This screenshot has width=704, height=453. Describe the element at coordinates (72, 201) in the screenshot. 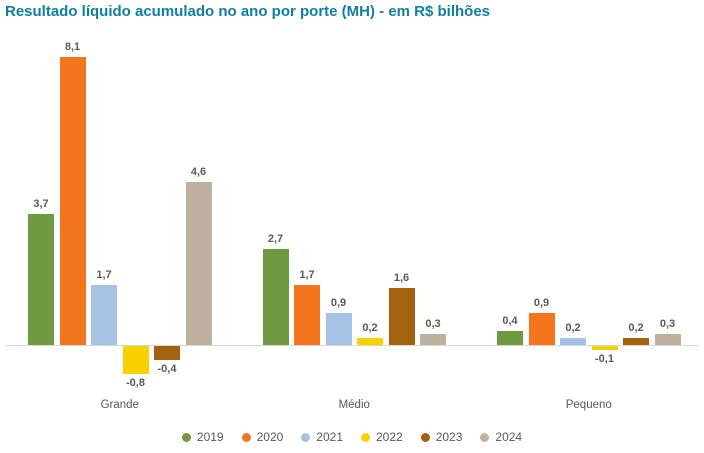

I see `bar-2020-grande` at that location.